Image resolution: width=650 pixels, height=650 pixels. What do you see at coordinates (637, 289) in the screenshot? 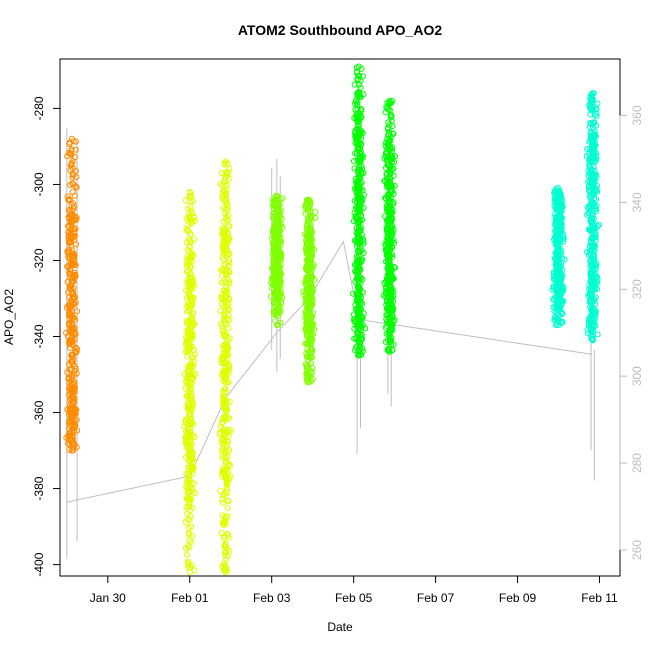
I see `y2-tick-label: 320` at bounding box center [637, 289].